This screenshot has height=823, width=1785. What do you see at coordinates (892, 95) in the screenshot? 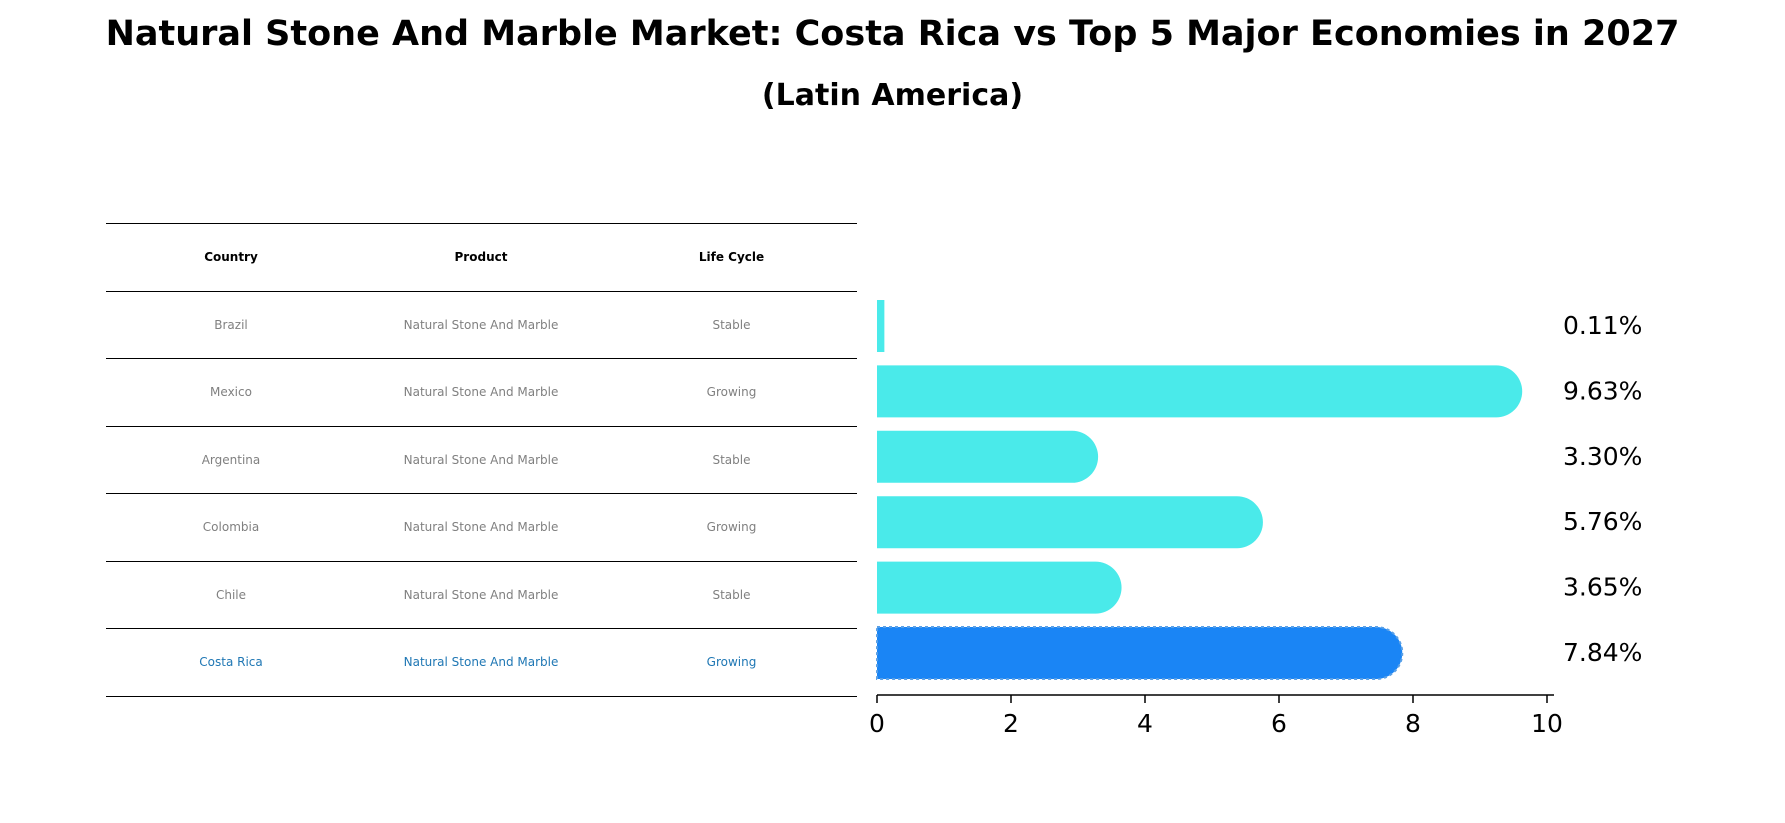
I see `chart-subtitle: (Latin America)` at bounding box center [892, 95].